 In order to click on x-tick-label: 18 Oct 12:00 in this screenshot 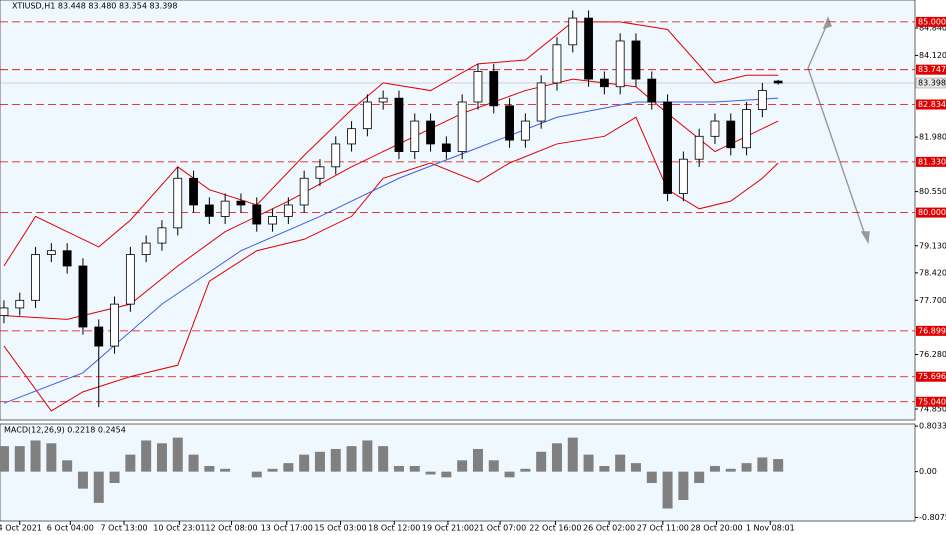, I will do `click(394, 528)`.